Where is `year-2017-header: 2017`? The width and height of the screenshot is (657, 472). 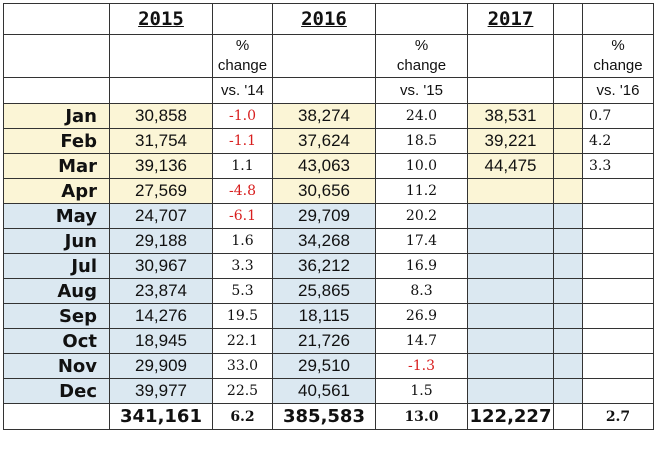
year-2017-header: 2017 is located at coordinates (510, 19).